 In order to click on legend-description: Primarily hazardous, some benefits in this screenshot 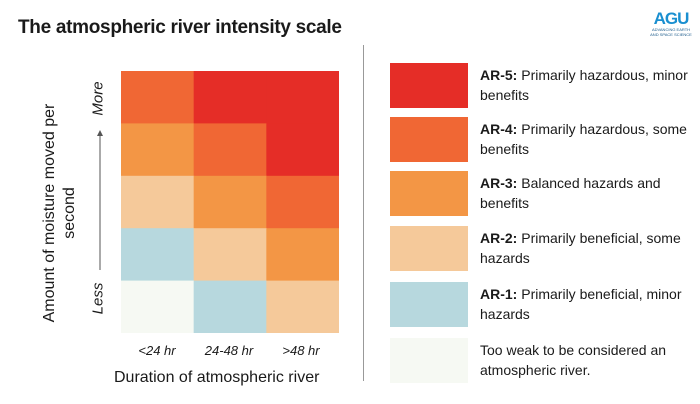, I will do `click(583, 139)`.